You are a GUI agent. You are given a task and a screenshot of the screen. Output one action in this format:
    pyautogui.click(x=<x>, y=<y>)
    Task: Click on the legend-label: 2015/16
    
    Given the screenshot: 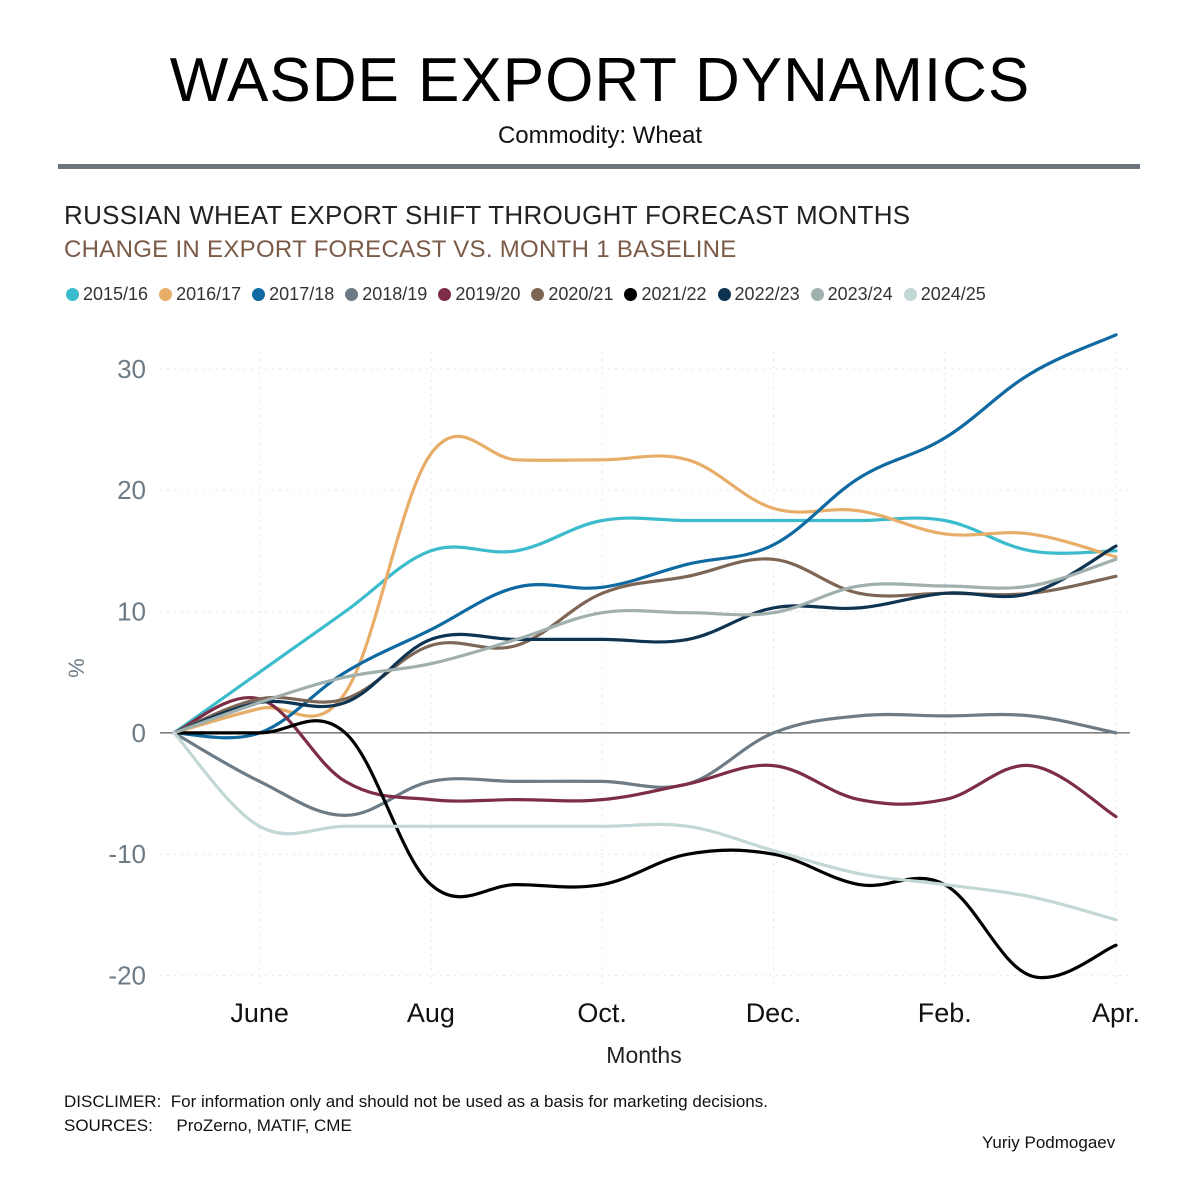 What is the action you would take?
    pyautogui.click(x=116, y=294)
    